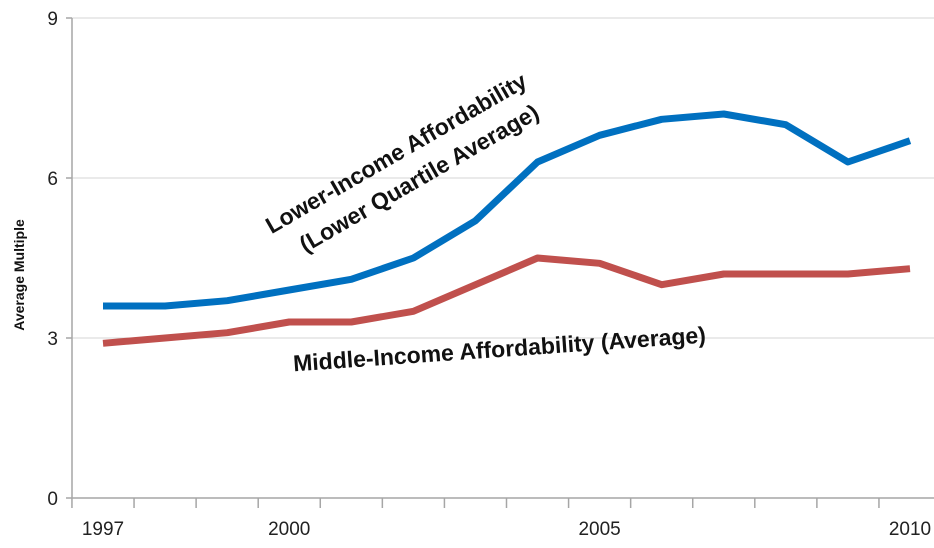 The height and width of the screenshot is (548, 934). What do you see at coordinates (19, 275) in the screenshot?
I see `y-axis-title: Average Multiple` at bounding box center [19, 275].